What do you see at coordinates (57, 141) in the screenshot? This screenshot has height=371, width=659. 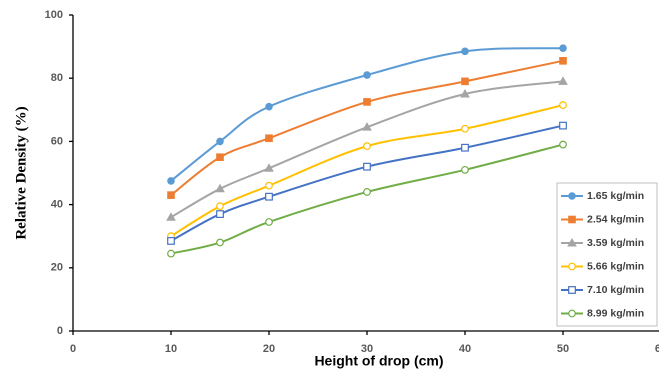 I see `y-tick-label: 60` at bounding box center [57, 141].